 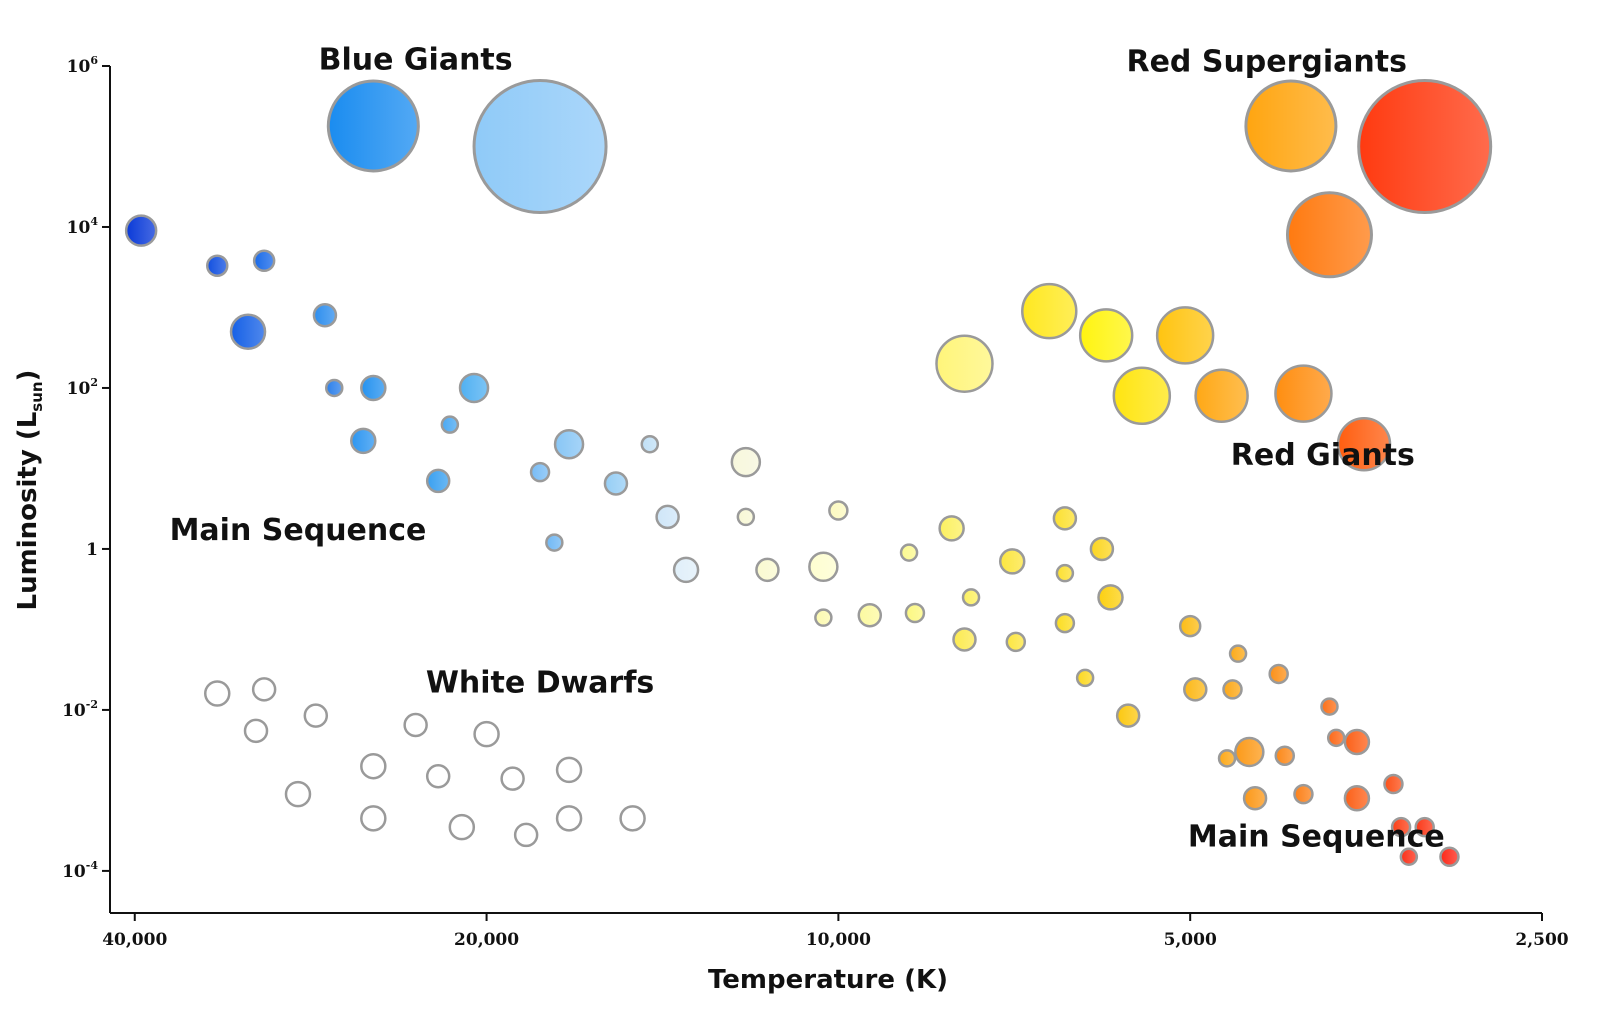 I want to click on y-tick-exponent: -2, so click(x=92, y=704).